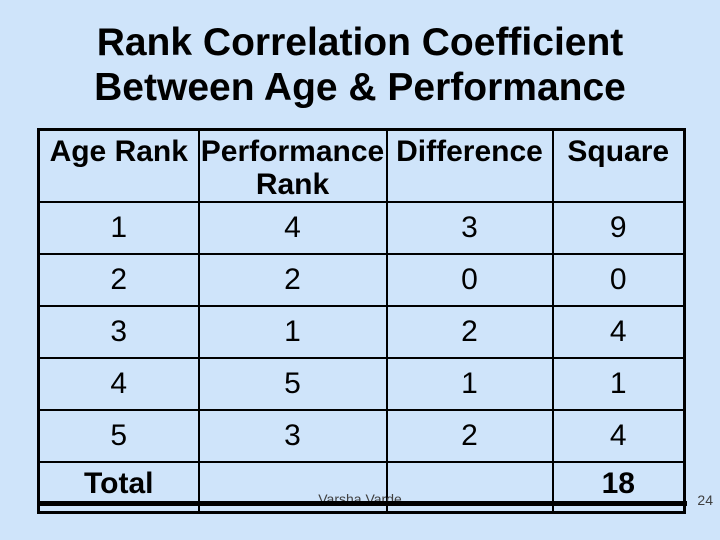 The height and width of the screenshot is (540, 720). Describe the element at coordinates (618, 228) in the screenshot. I see `table-cell: 9` at that location.